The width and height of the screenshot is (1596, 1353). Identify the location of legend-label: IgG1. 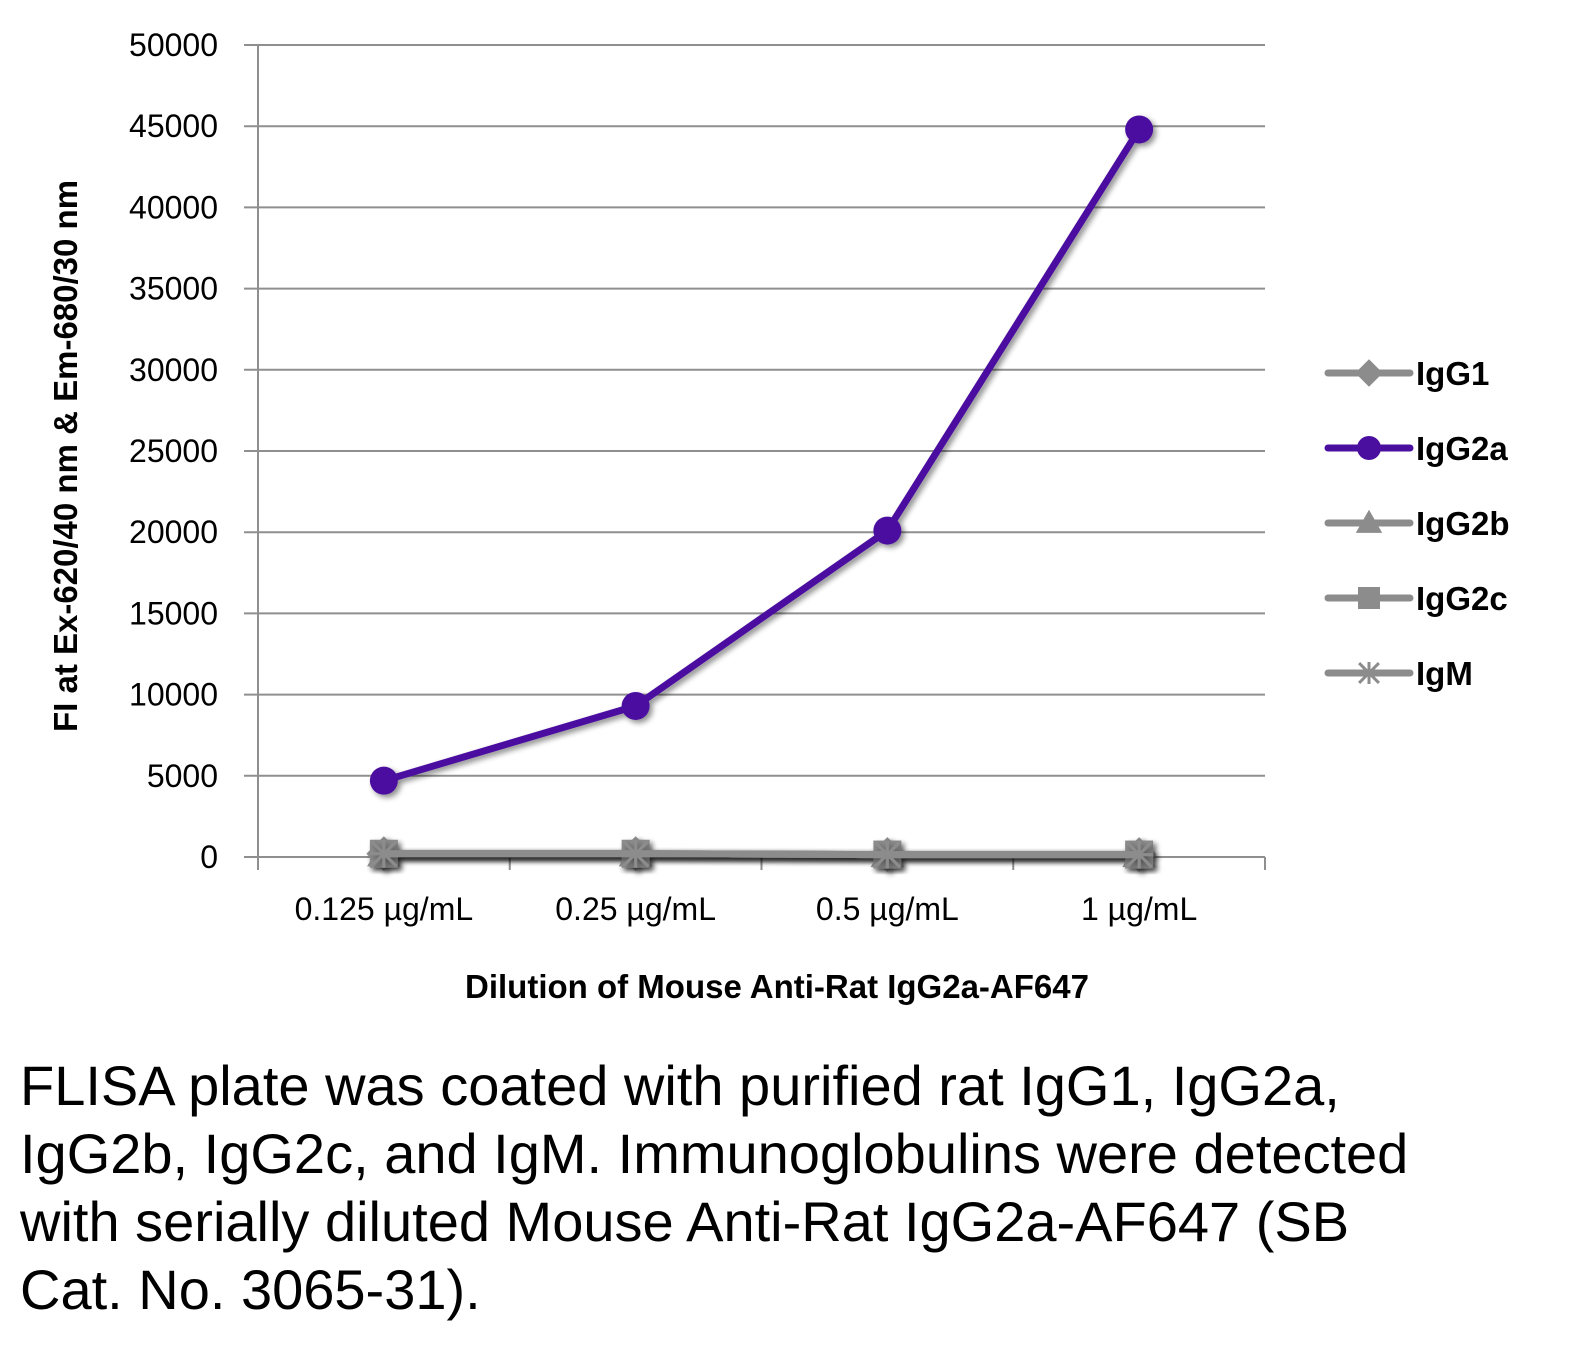
(1452, 373).